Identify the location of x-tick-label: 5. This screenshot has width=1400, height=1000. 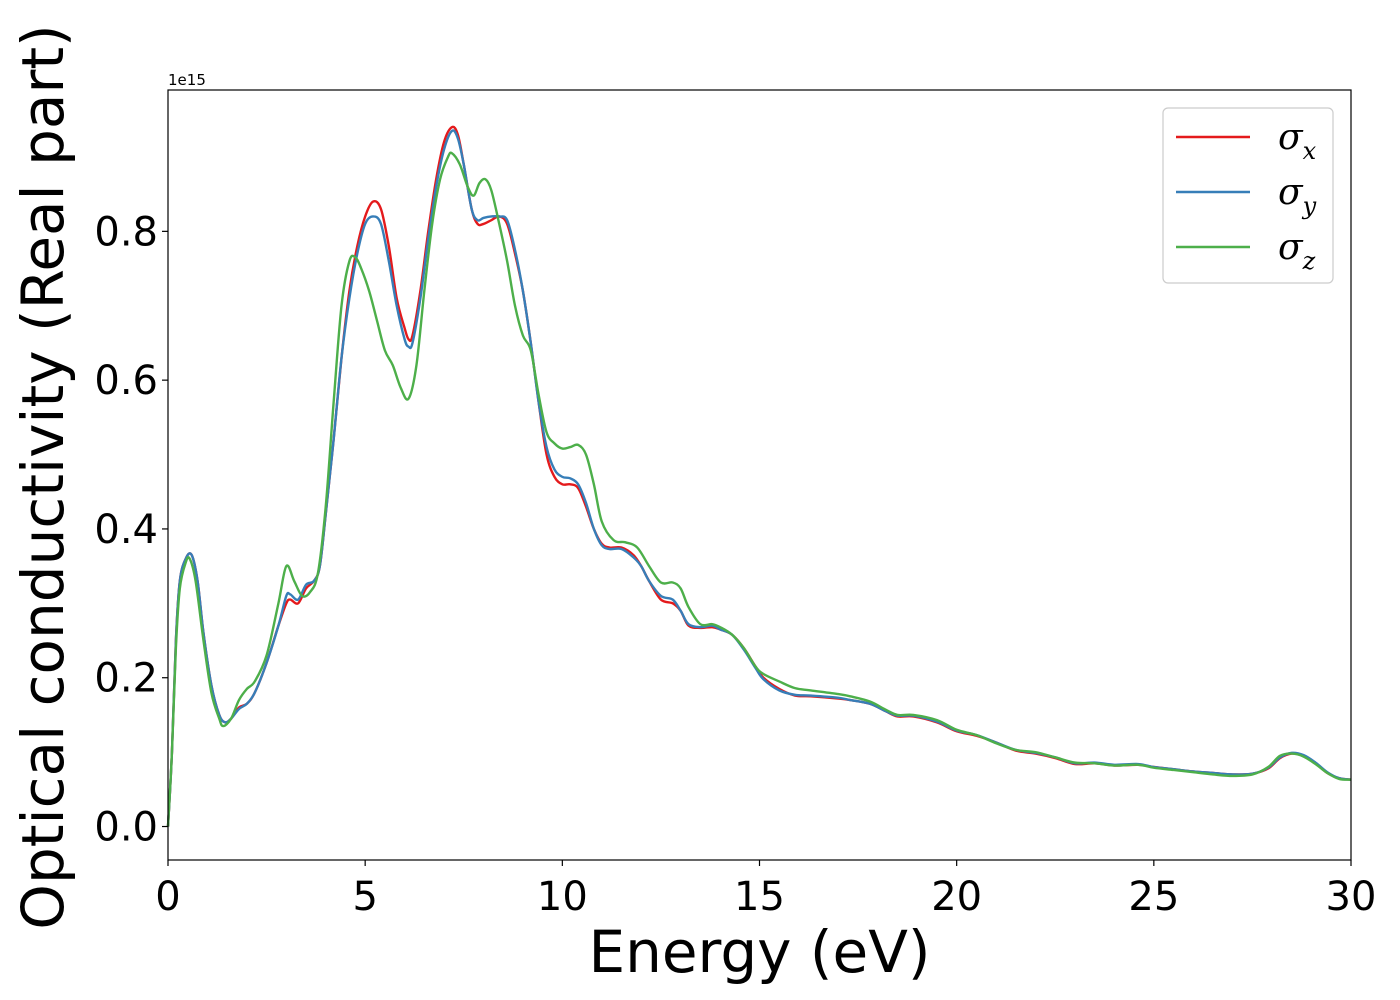
(364, 897).